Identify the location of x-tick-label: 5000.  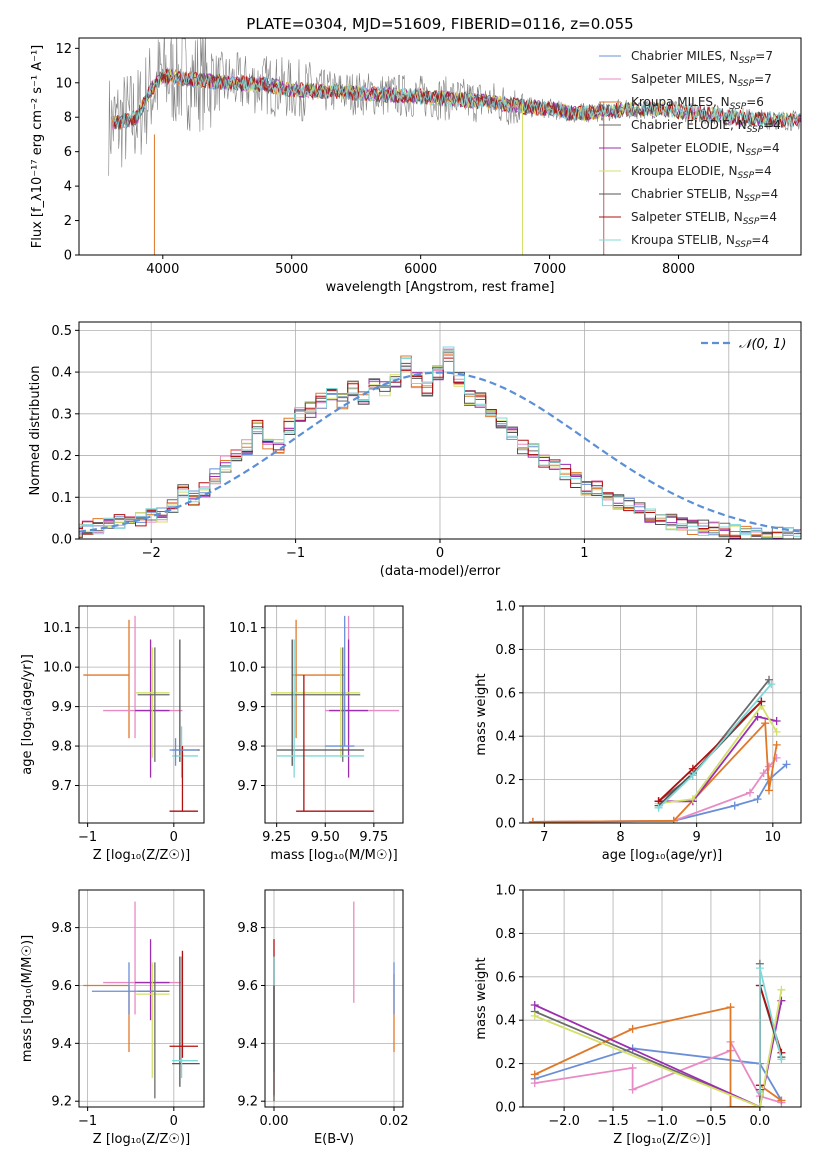
(291, 269).